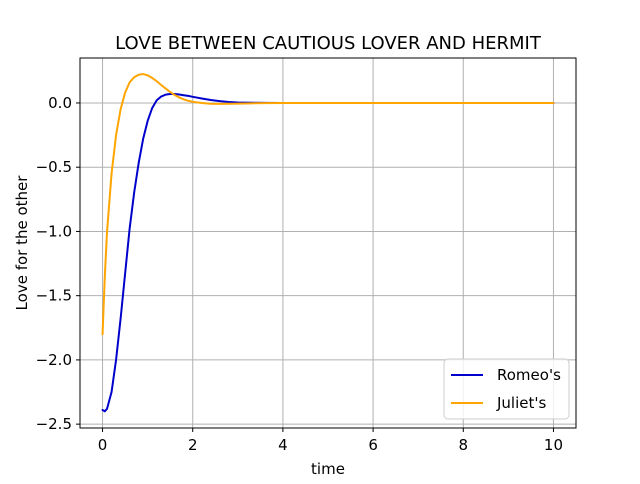 The width and height of the screenshot is (640, 484). What do you see at coordinates (22, 243) in the screenshot?
I see `y-axis-label: Love for the other` at bounding box center [22, 243].